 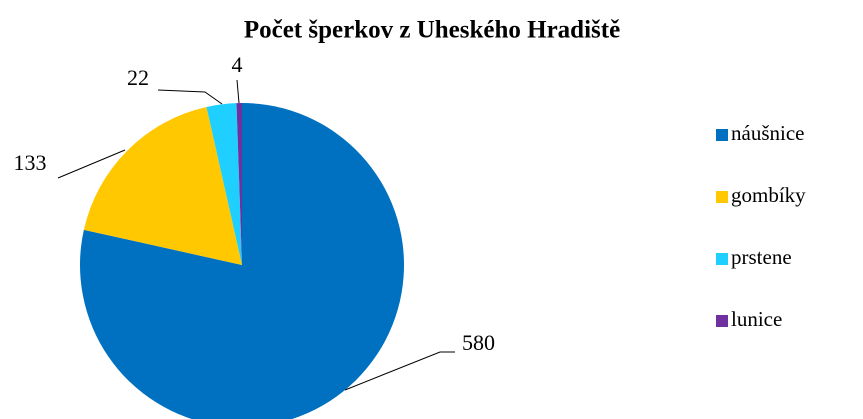 What do you see at coordinates (138, 77) in the screenshot?
I see `data-label: 22` at bounding box center [138, 77].